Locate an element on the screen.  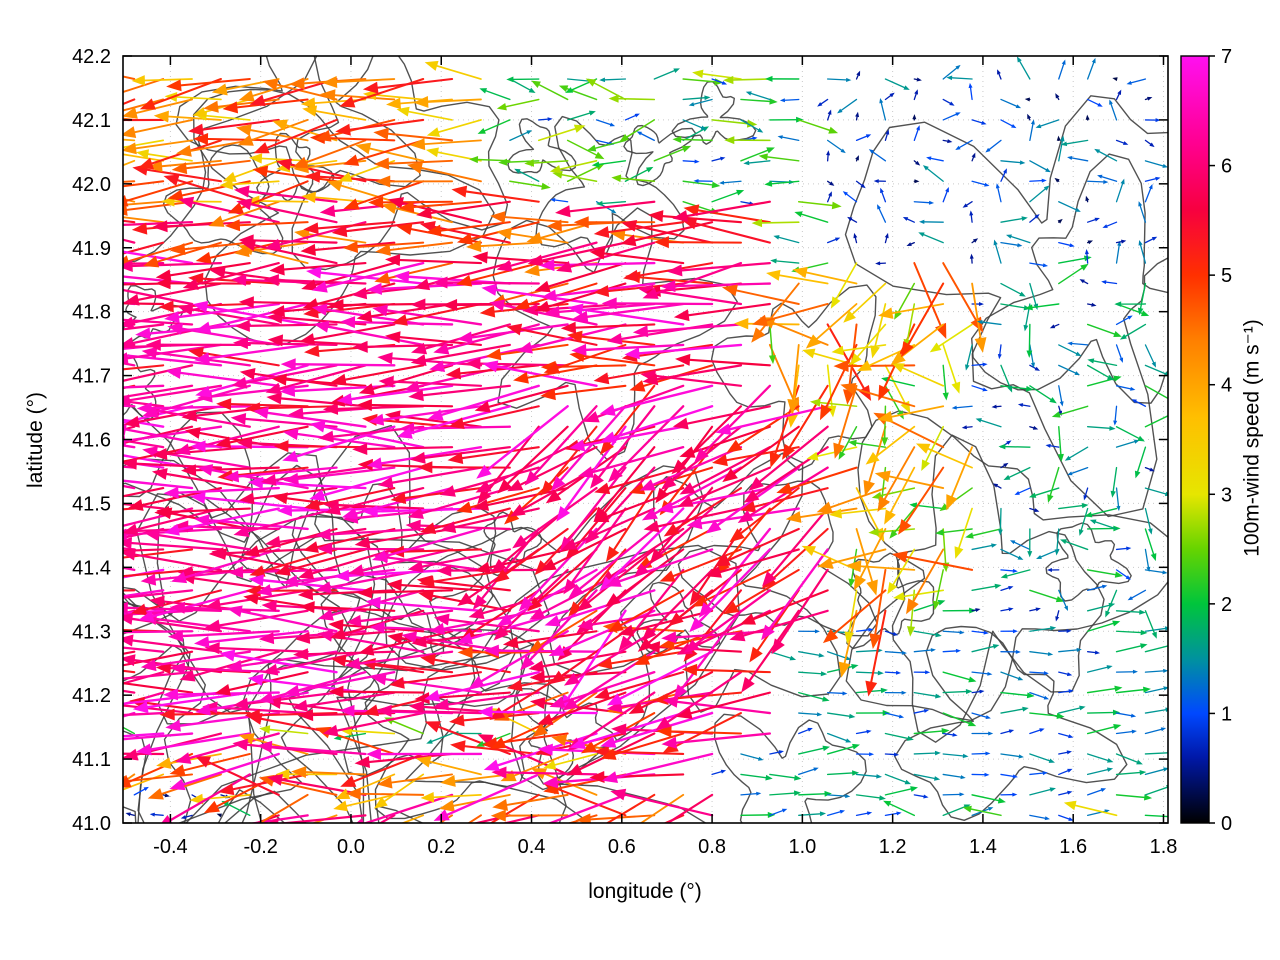
x-tick-label: 1.0 is located at coordinates (802, 847).